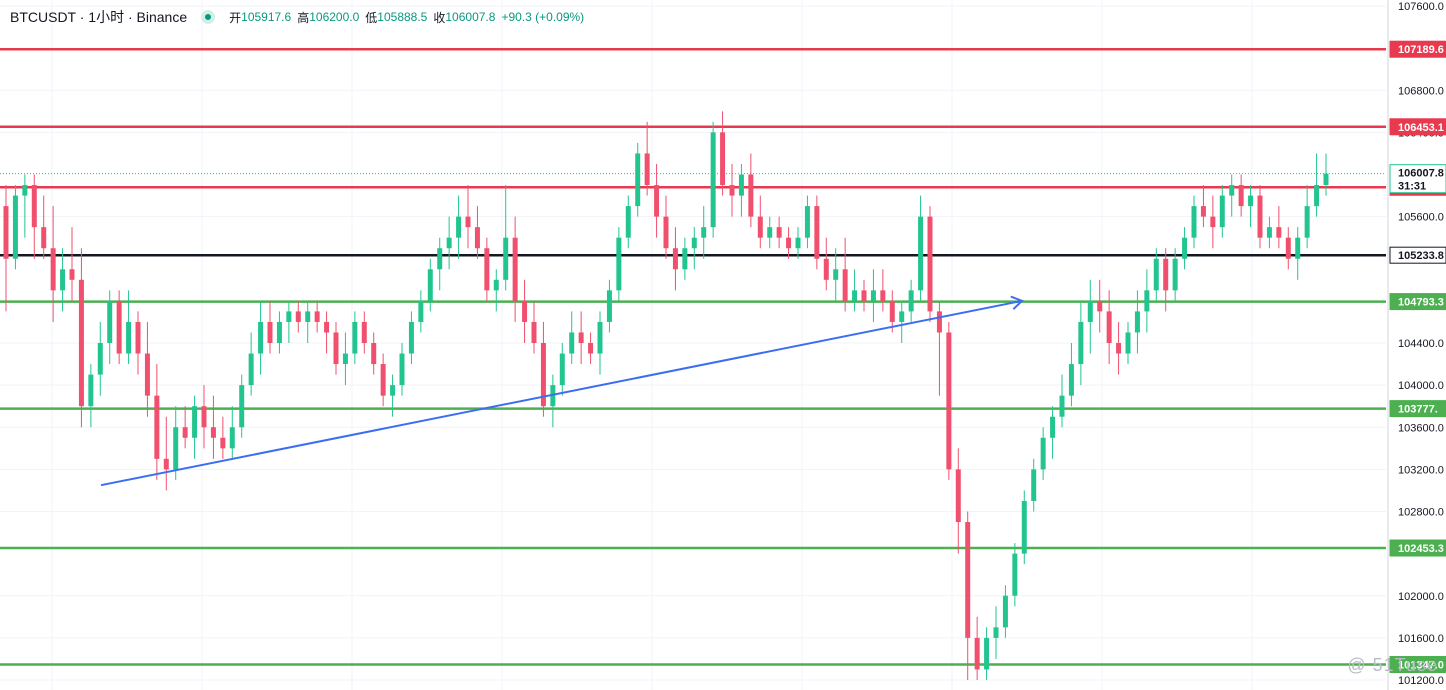 Image resolution: width=1446 pixels, height=690 pixels. I want to click on open-value: 105917.6, so click(266, 17).